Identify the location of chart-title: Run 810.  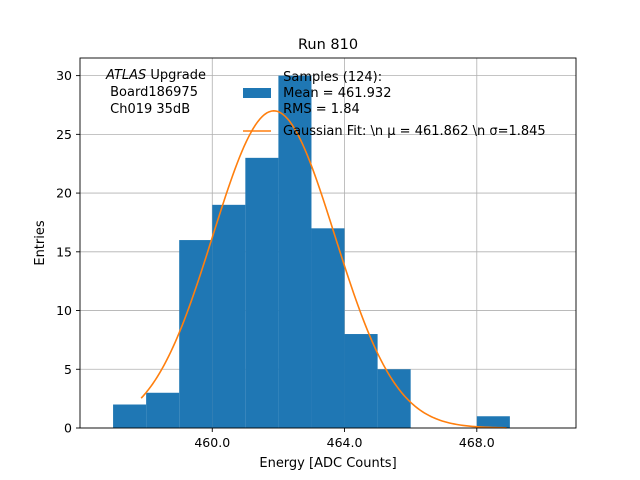
(328, 45).